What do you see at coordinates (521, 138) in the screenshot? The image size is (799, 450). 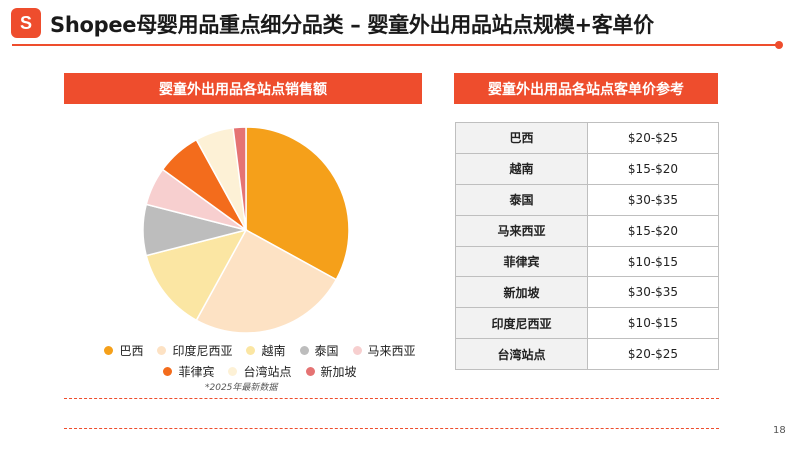 I see `site-cell: 巴西` at bounding box center [521, 138].